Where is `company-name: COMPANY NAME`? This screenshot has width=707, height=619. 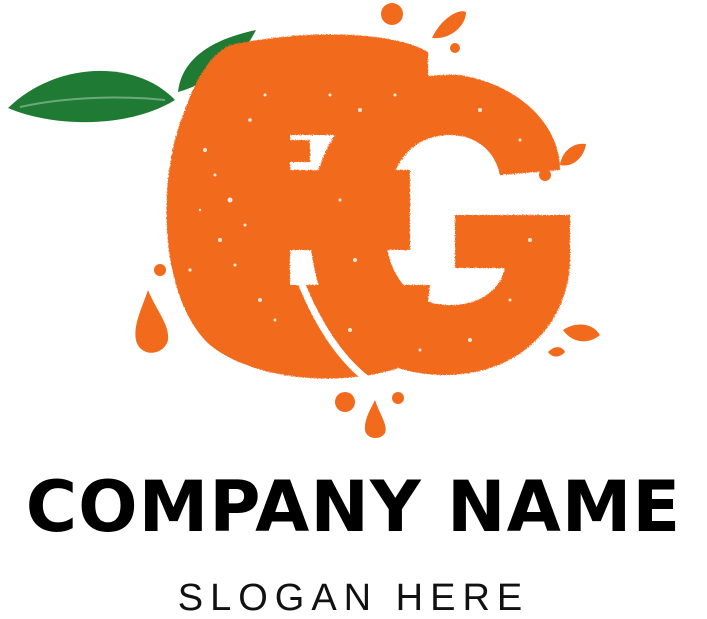 company-name: COMPANY NAME is located at coordinates (353, 507).